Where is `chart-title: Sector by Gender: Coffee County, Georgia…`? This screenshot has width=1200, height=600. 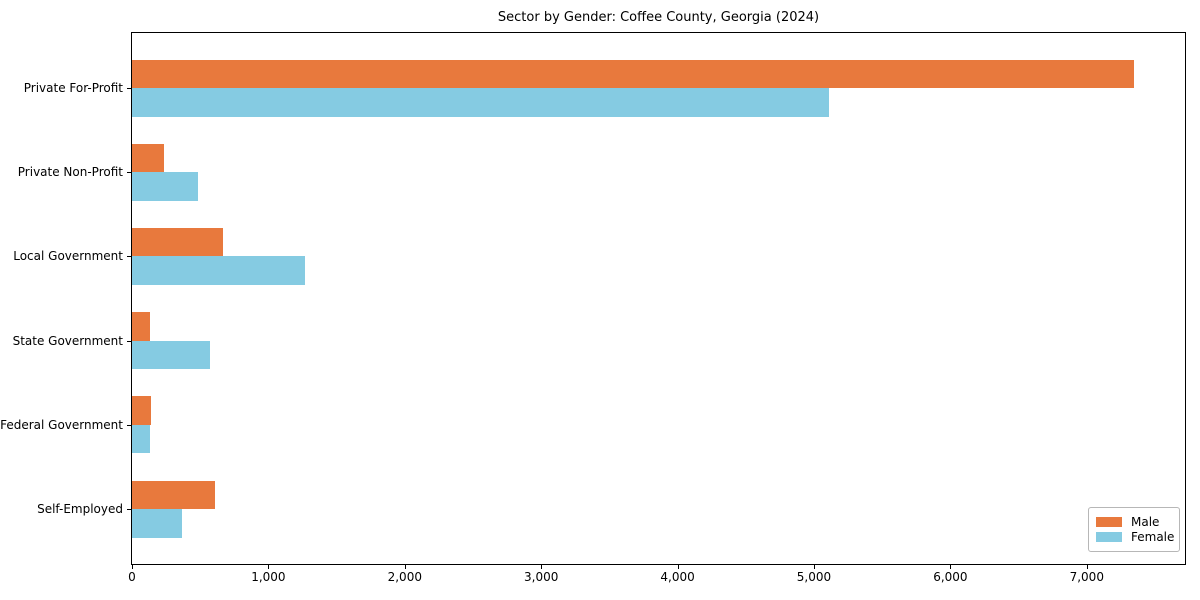 chart-title: Sector by Gender: Coffee County, Georgia… is located at coordinates (658, 17).